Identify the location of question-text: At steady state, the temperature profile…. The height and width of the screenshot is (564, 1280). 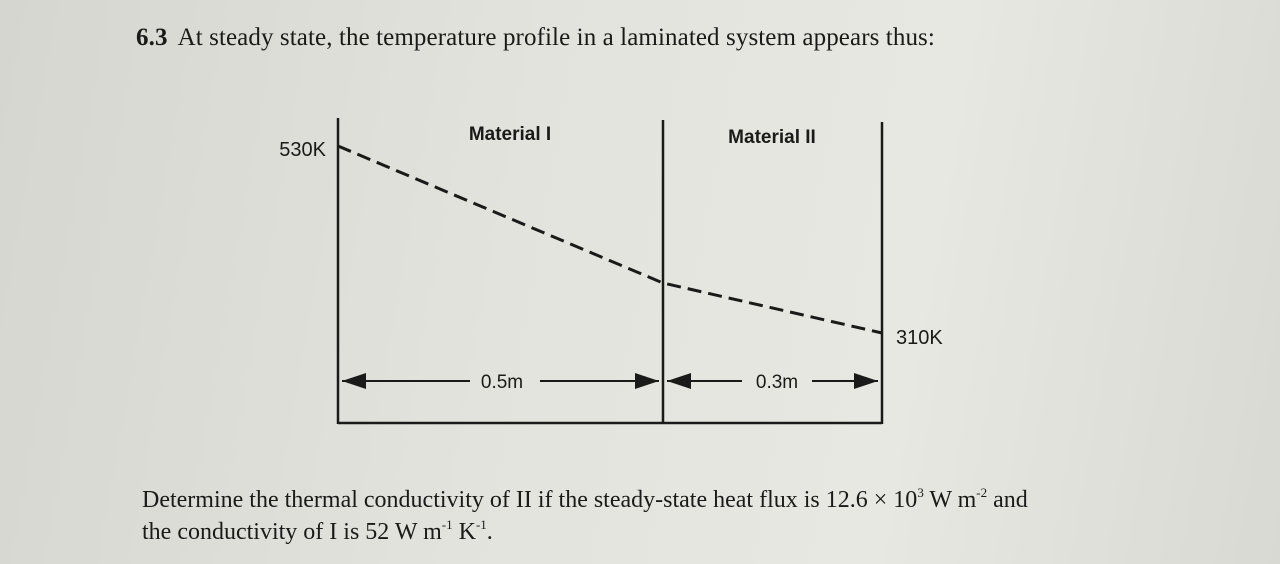
(556, 37).